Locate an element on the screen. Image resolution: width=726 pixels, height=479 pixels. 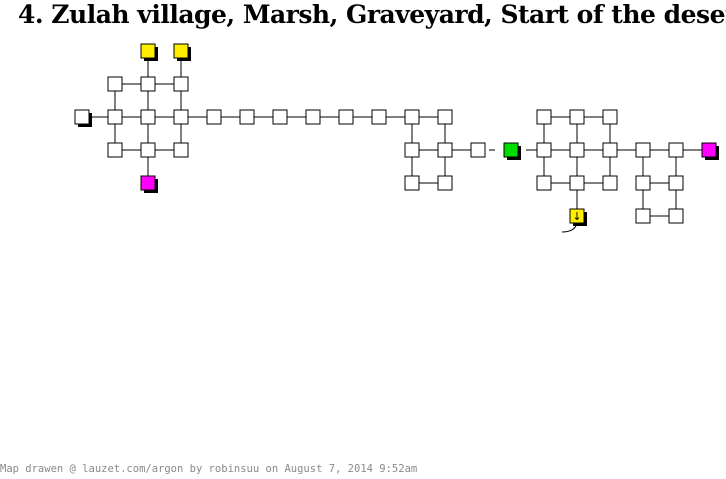
green-room is located at coordinates (512, 151).